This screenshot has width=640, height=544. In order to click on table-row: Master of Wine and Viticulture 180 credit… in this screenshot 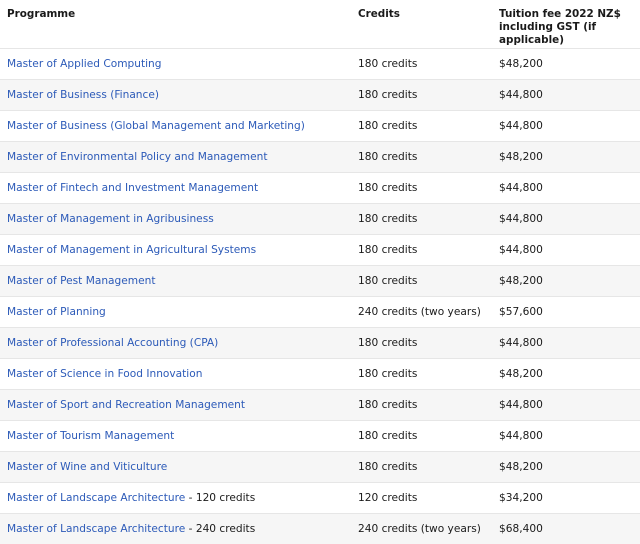, I will do `click(320, 467)`.